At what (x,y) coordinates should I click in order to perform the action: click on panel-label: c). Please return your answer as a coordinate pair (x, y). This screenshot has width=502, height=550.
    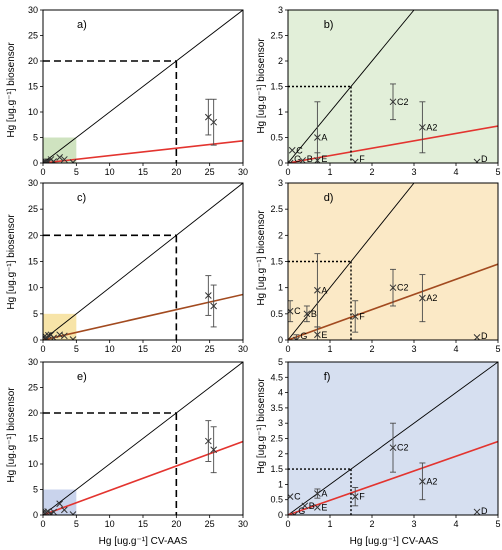
    Looking at the image, I should click on (81, 198).